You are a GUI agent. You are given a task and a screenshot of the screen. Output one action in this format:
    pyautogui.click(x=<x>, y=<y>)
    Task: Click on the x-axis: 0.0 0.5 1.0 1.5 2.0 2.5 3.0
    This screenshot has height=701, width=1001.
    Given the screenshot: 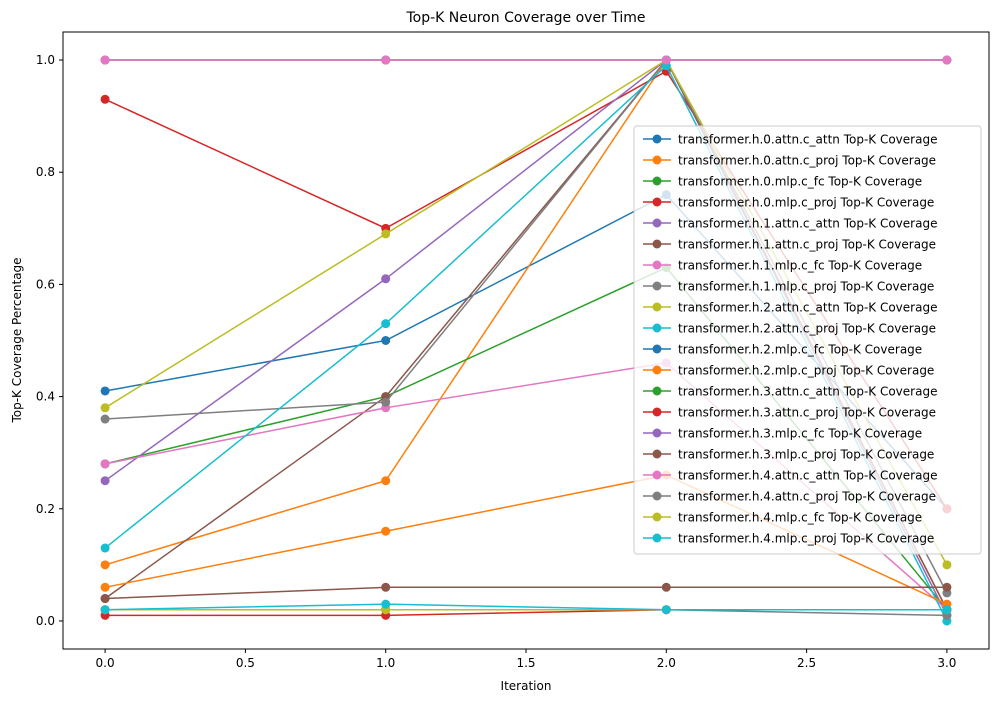 What is the action you would take?
    pyautogui.click(x=526, y=659)
    